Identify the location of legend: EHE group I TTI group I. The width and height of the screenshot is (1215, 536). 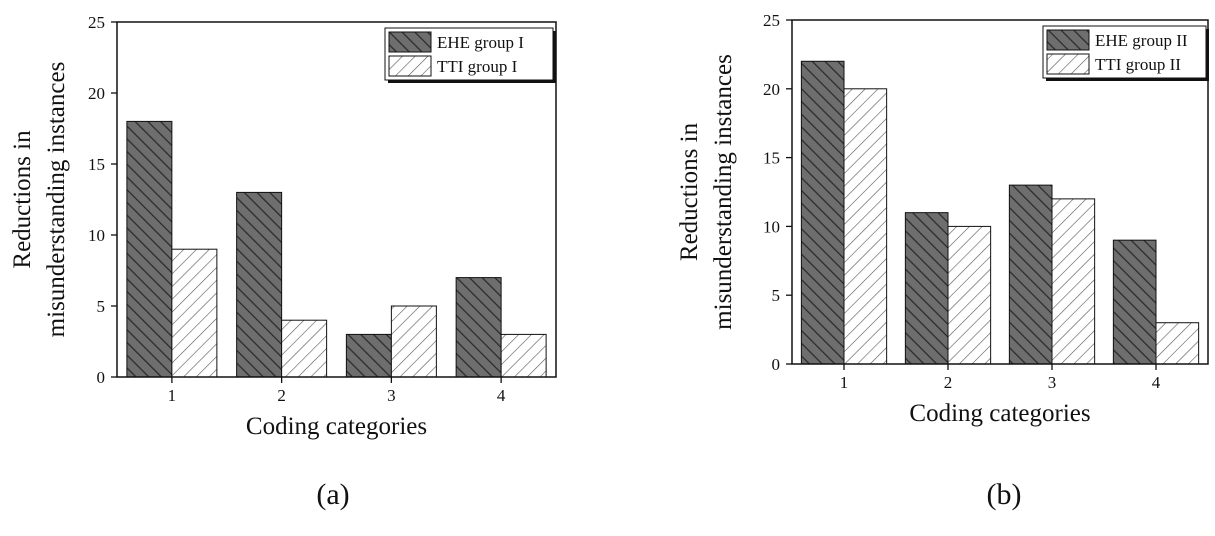
(470, 55).